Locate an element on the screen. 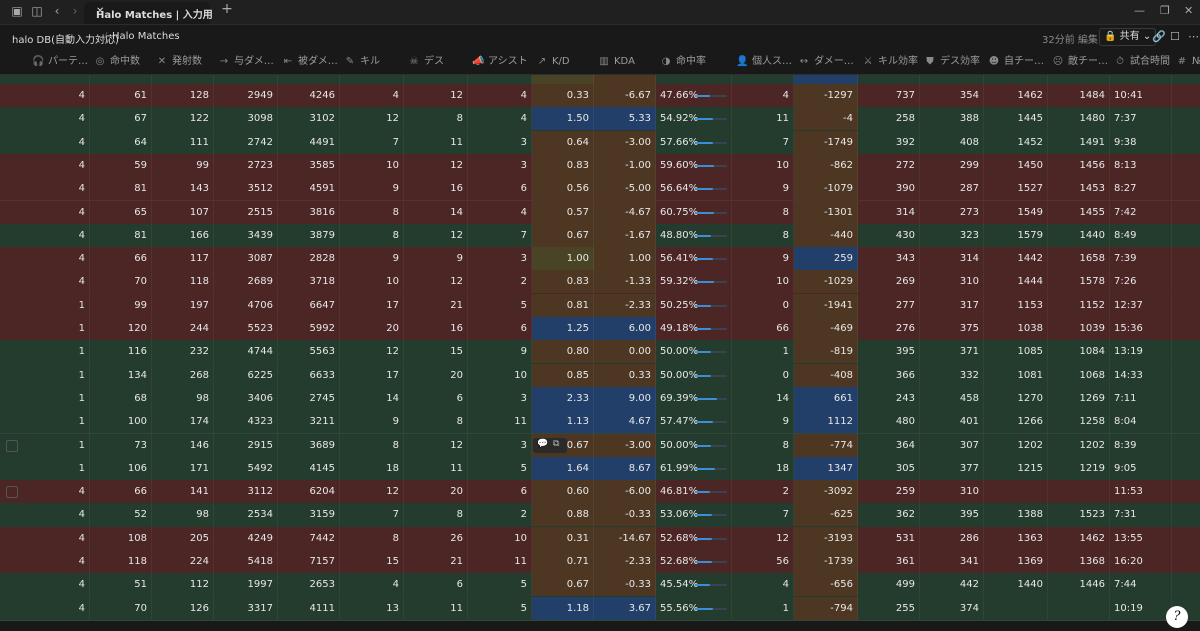 The width and height of the screenshot is (1200, 631). cell-clock: 10:19 is located at coordinates (1141, 608).